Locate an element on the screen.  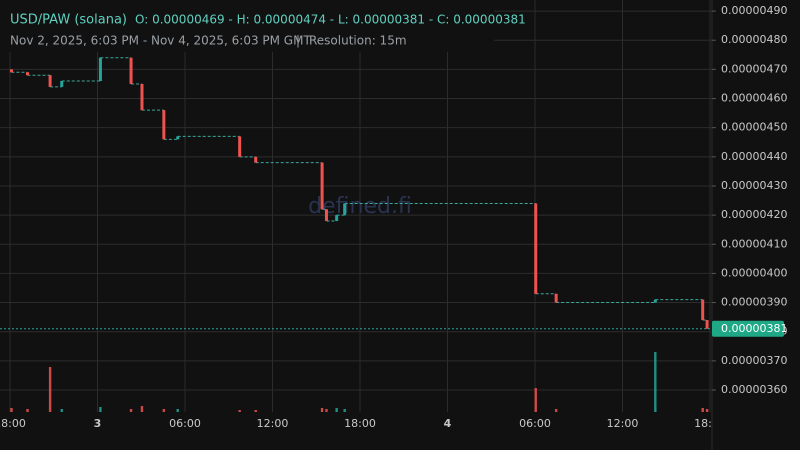
y-tick-label: 0.00000360 is located at coordinates (754, 389).